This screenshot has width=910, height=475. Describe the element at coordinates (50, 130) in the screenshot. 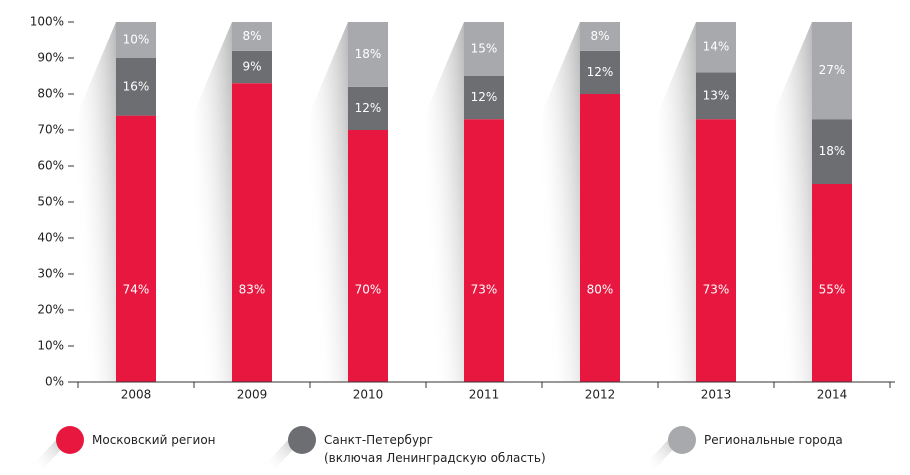

I see `y-tick-label: 70%` at that location.